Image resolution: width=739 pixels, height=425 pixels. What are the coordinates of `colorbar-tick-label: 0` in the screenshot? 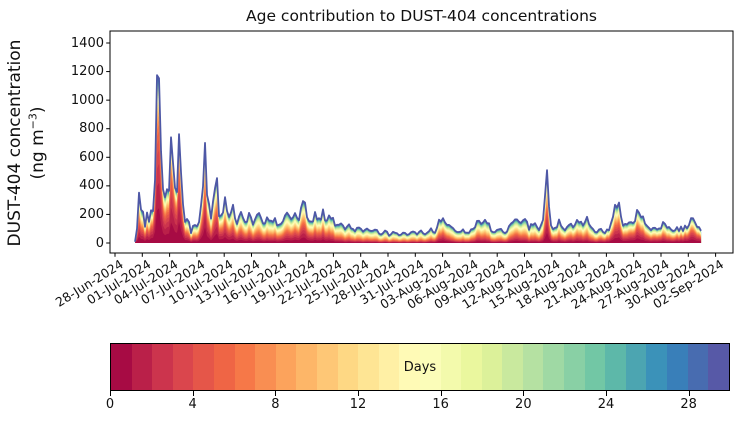 It's located at (110, 404).